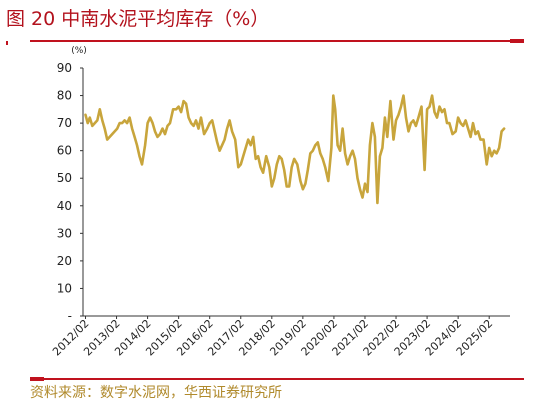 Image resolution: width=534 pixels, height=405 pixels. Describe the element at coordinates (37, 379) in the screenshot. I see `bottom-rule-start` at that location.